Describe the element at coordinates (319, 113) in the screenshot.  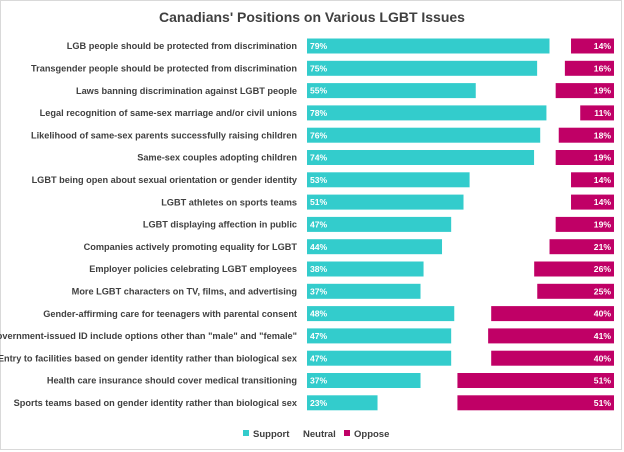
I see `support-value-label: 78%` at that location.